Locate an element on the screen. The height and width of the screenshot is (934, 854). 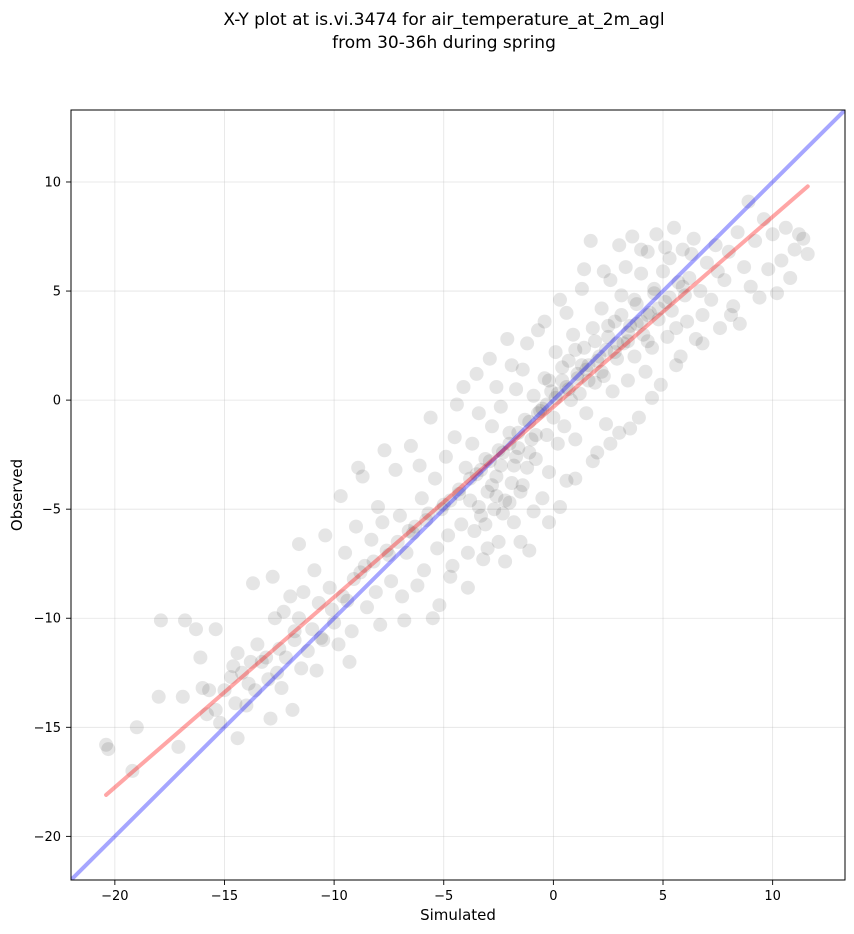
x-tick-label: 0 is located at coordinates (553, 896).